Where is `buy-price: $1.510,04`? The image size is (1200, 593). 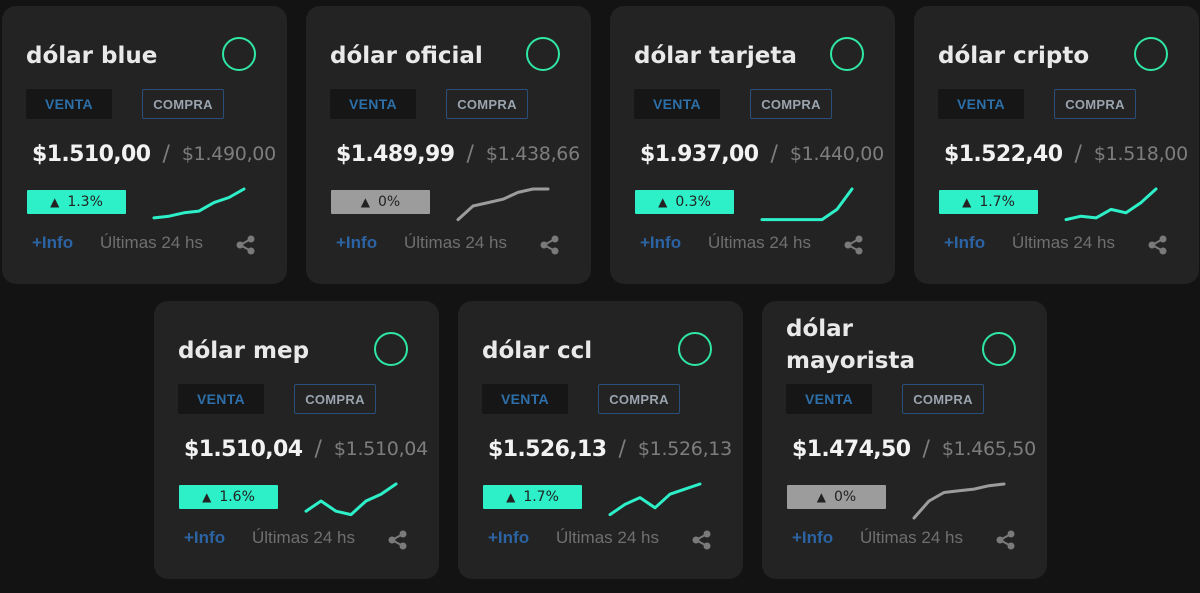 buy-price: $1.510,04 is located at coordinates (380, 449).